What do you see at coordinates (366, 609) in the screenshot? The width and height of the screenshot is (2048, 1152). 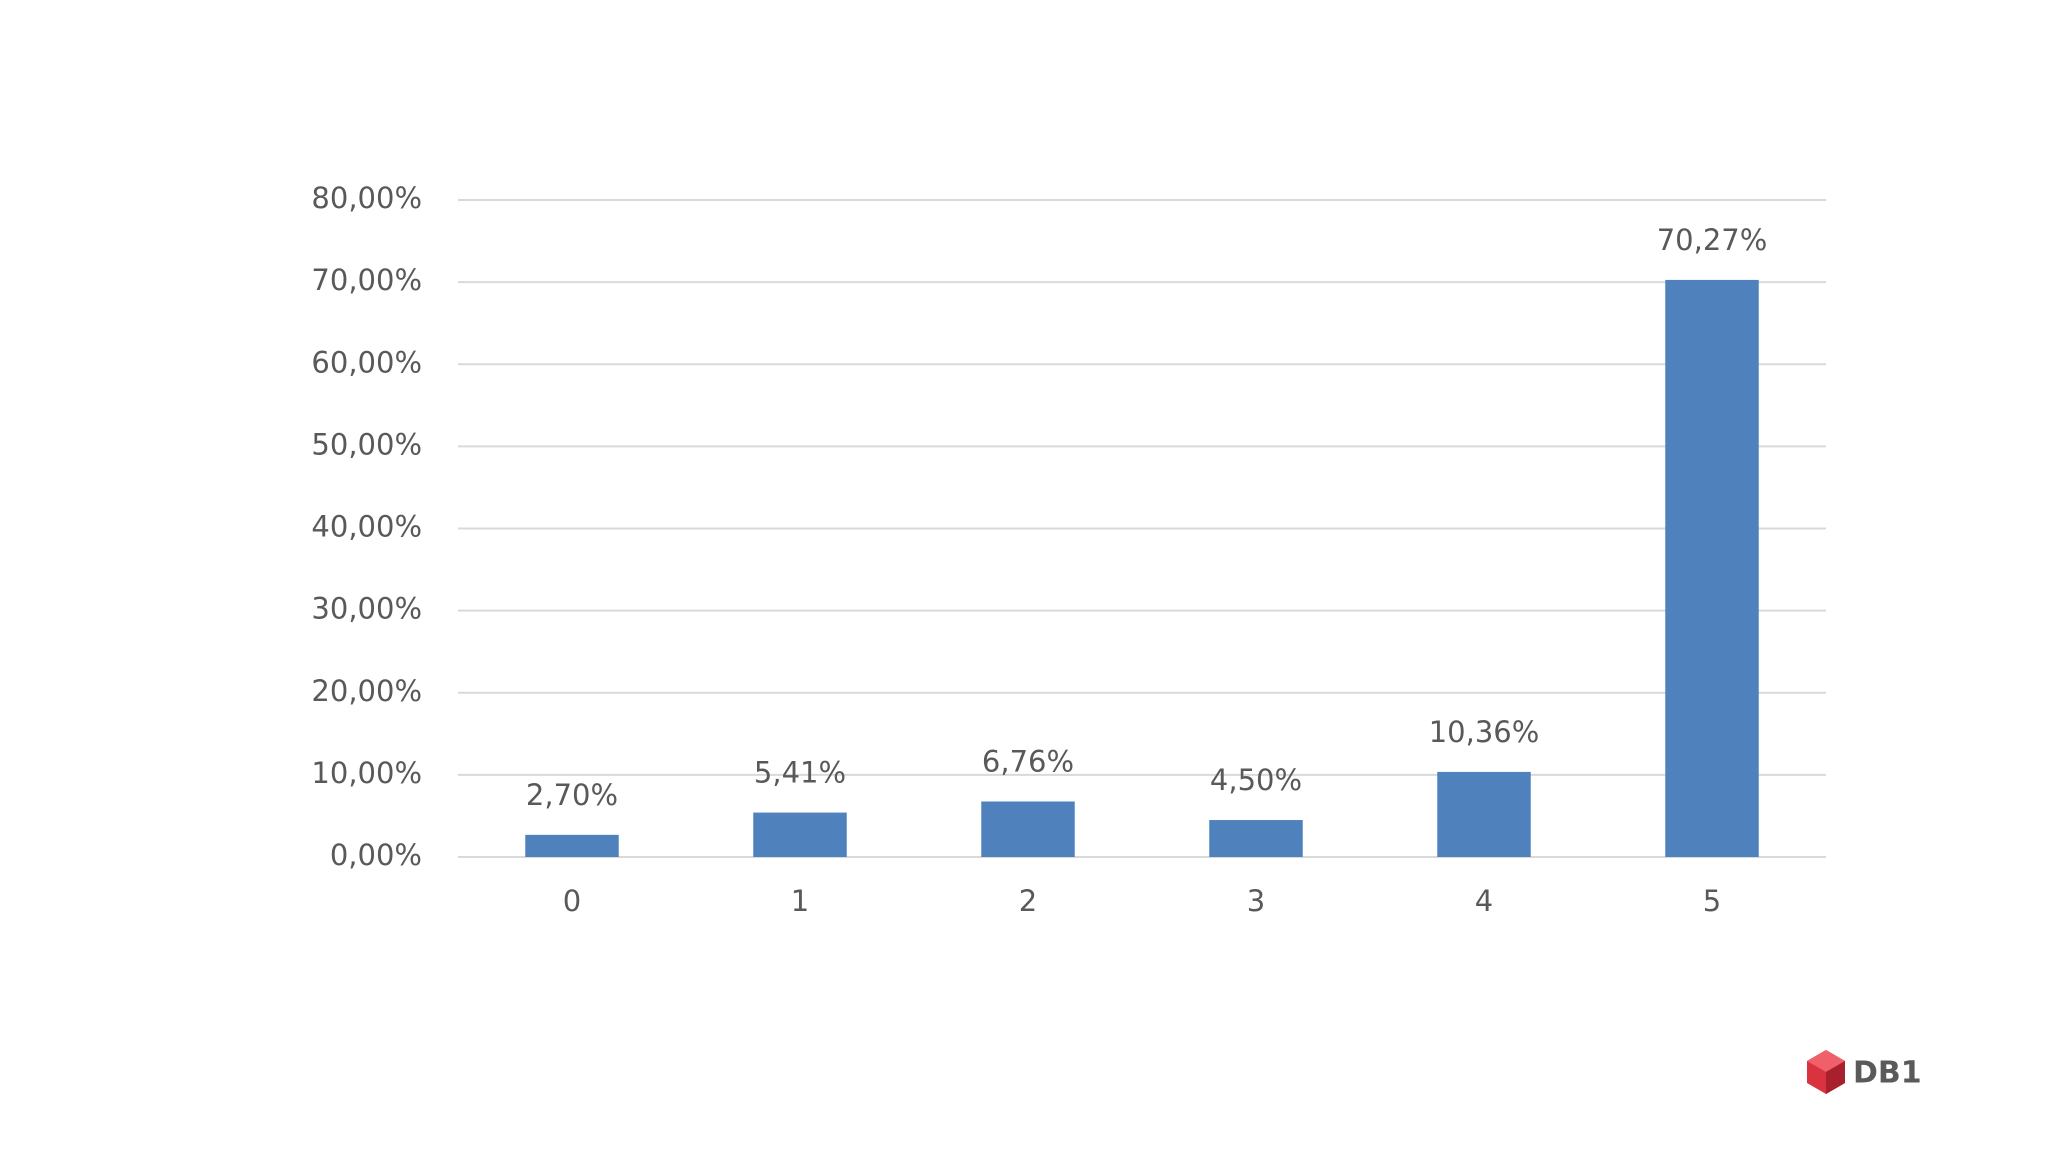 I see `y-tick-label: 30,00%` at bounding box center [366, 609].